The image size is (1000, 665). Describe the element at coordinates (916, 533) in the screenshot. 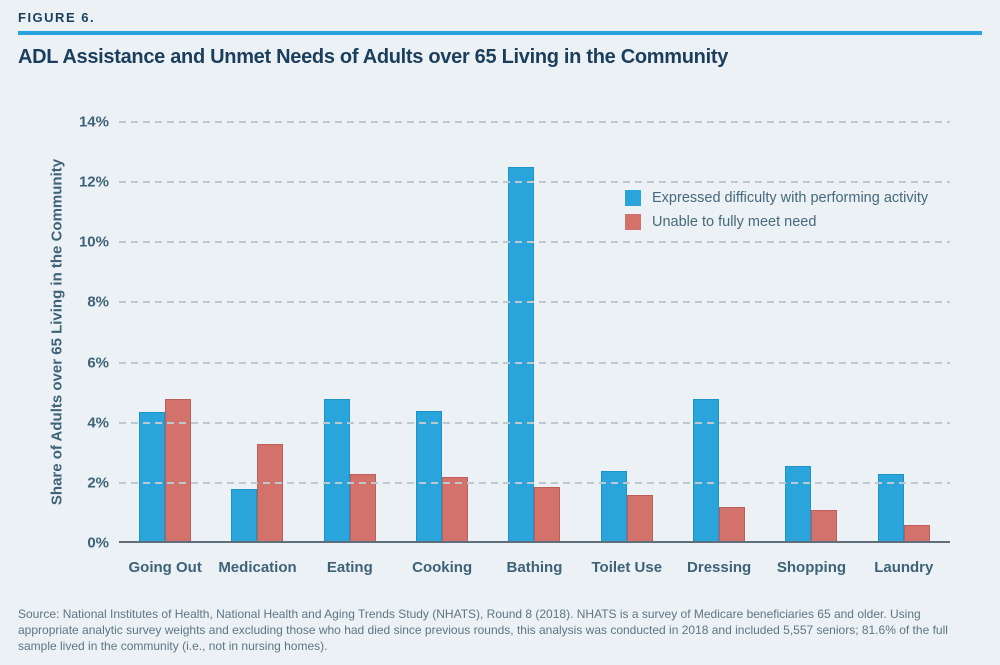

I see `bar-unmet-laundry` at that location.